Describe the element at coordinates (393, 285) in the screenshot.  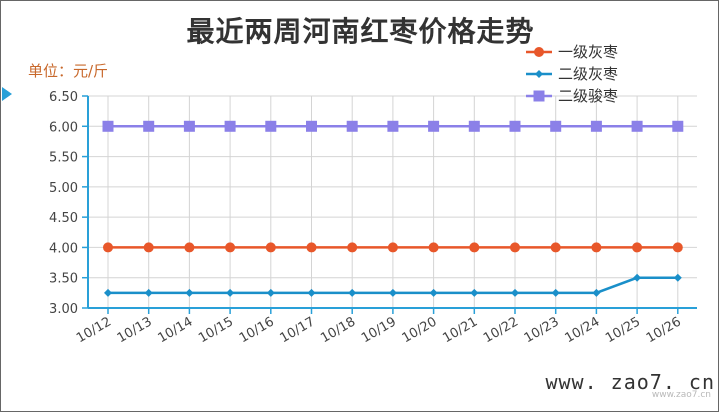
I see `series-diamond` at that location.